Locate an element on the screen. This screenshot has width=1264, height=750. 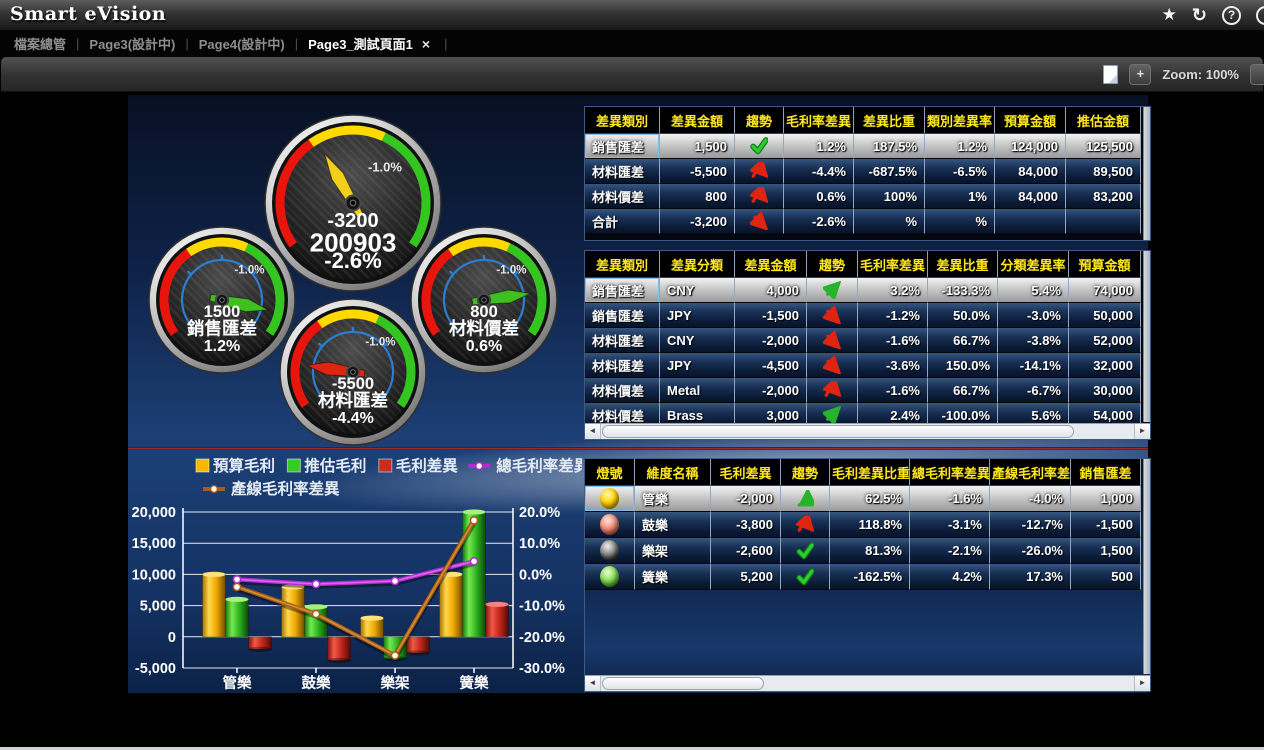
cell: 83,200 is located at coordinates (1103, 196).